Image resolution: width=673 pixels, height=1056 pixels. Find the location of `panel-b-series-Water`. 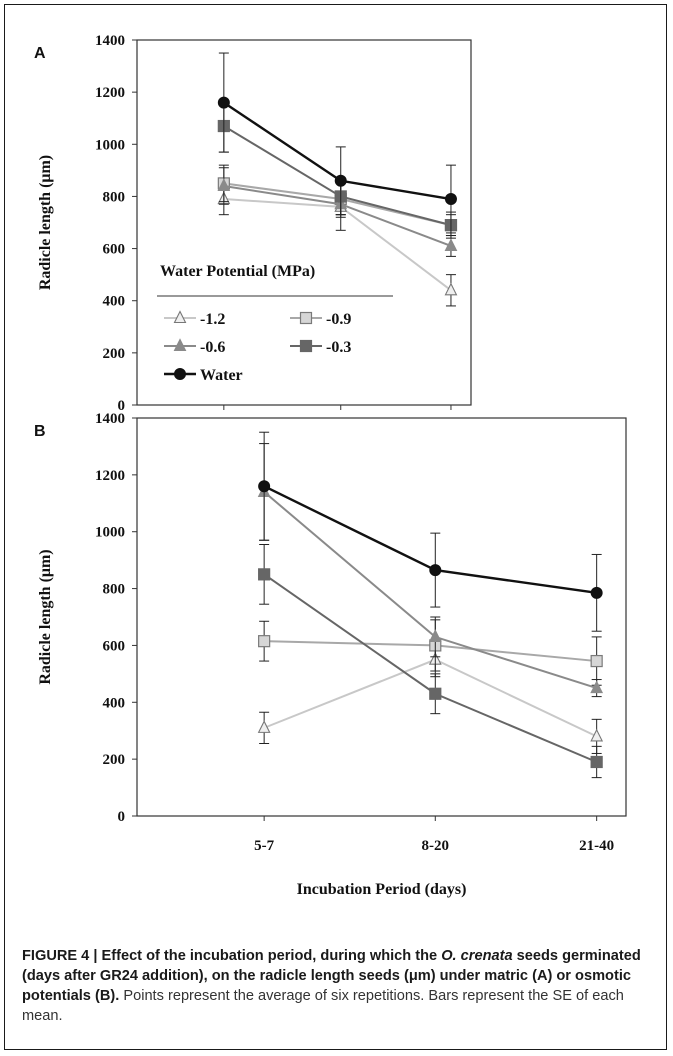

panel-b-series-Water is located at coordinates (430, 531).